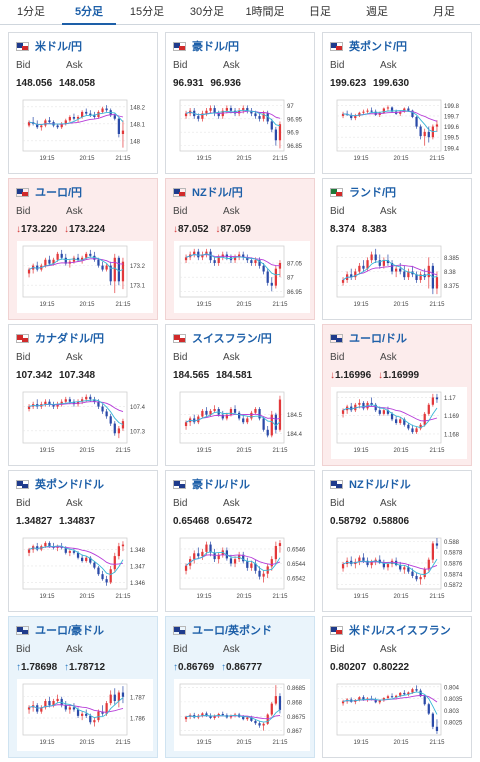 This screenshot has height=762, width=480. Describe the element at coordinates (242, 715) in the screenshot. I see `candlestick-chart: 0.8685 0.868 0.8675 0.867 19:15 20:15 21:15` at that location.